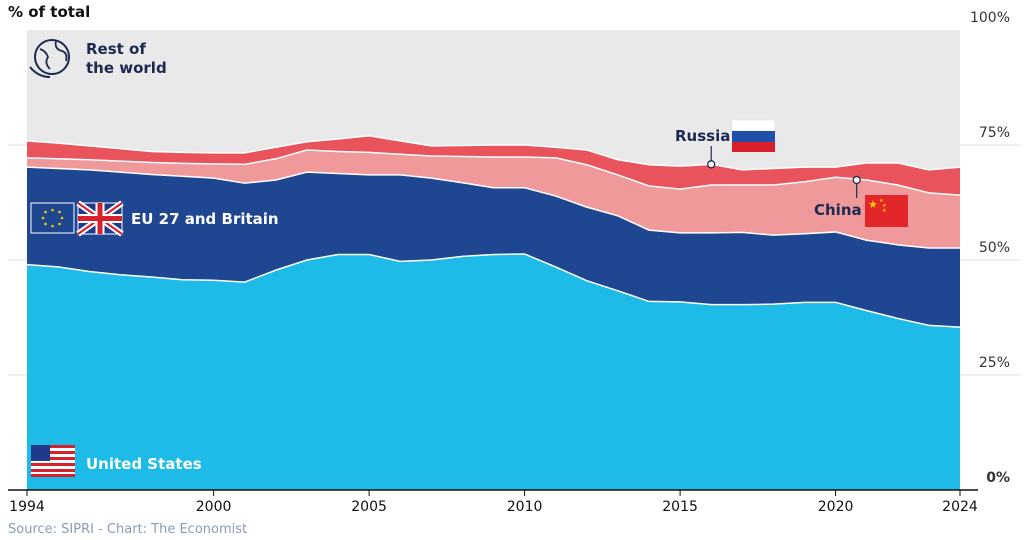  What do you see at coordinates (126, 68) in the screenshot?
I see `label-rest-line2: the world` at bounding box center [126, 68].